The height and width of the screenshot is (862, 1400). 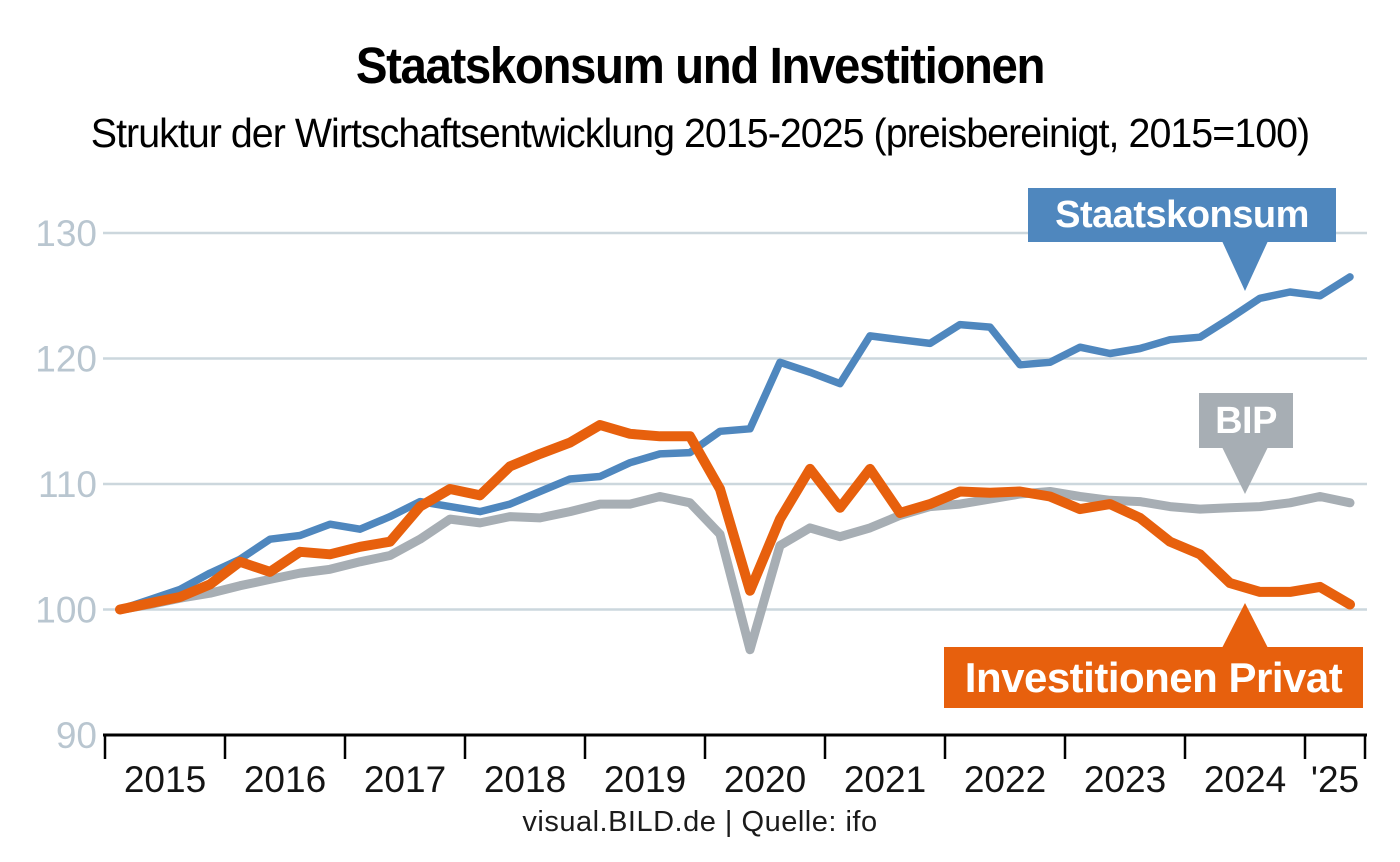 What do you see at coordinates (1005, 779) in the screenshot?
I see `x-axis-label: 2022` at bounding box center [1005, 779].